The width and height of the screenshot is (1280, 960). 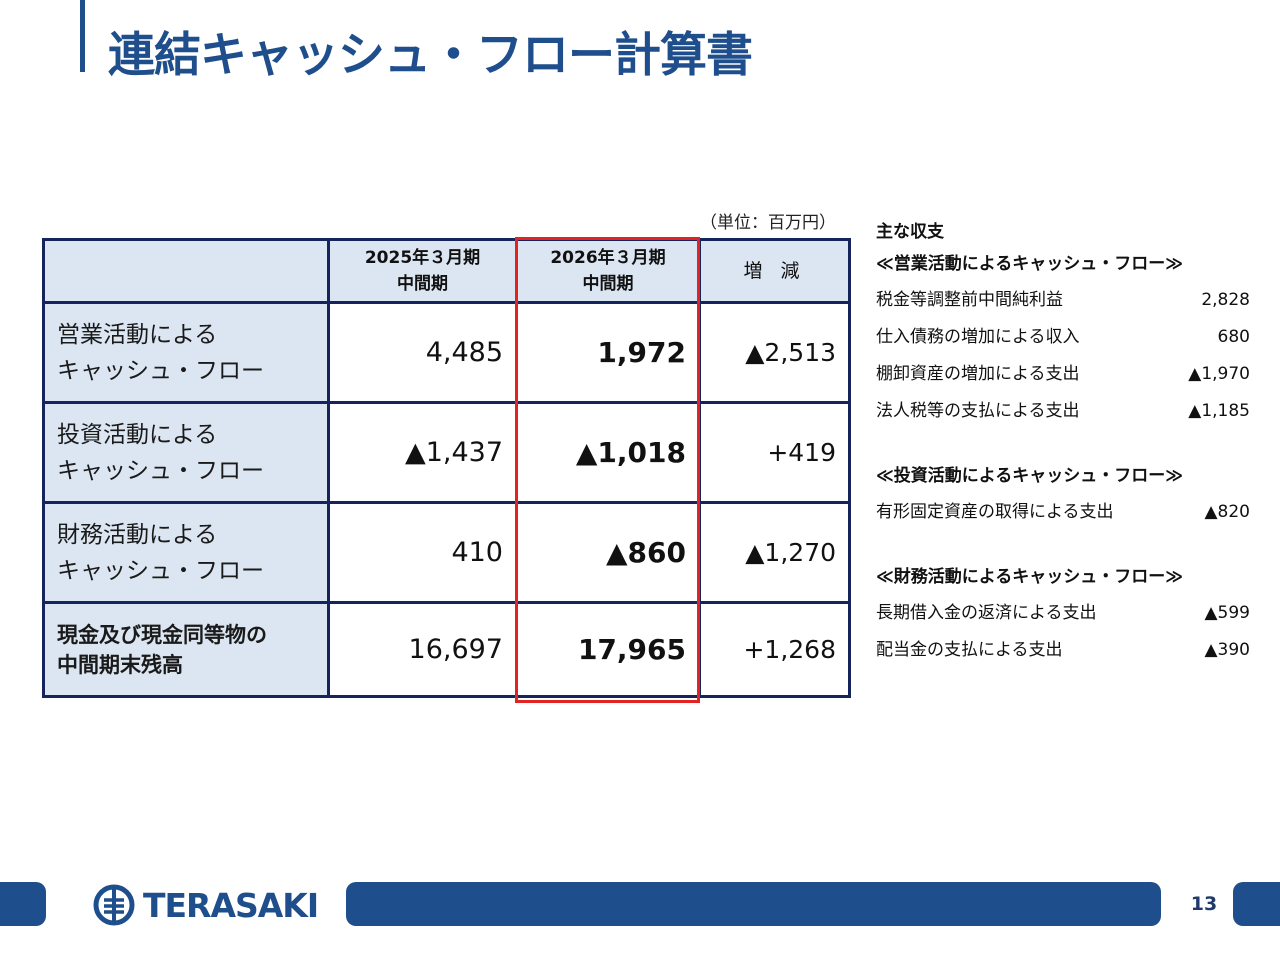 I want to click on prev-value: 16,697, so click(x=422, y=649).